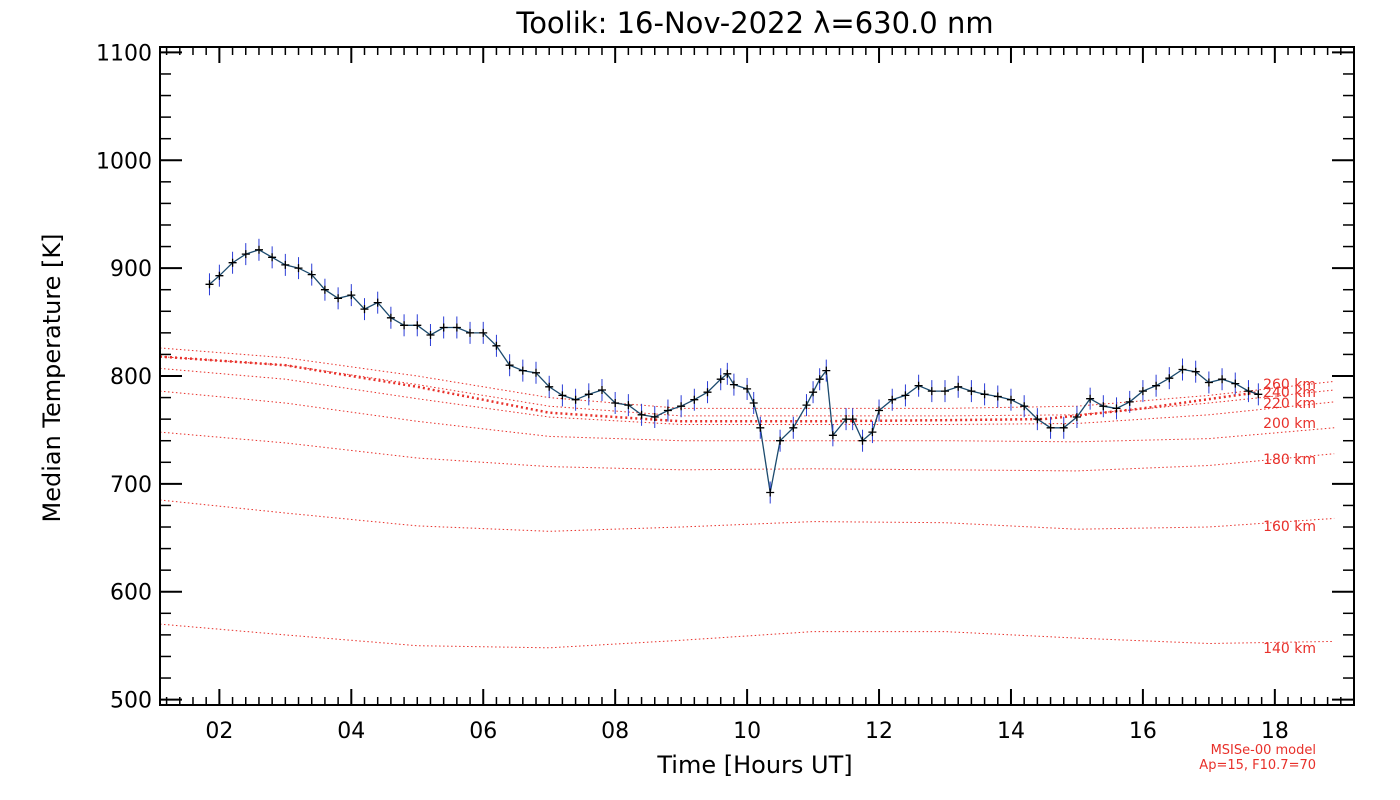 This screenshot has height=800, width=1400. Describe the element at coordinates (131, 485) in the screenshot. I see `y-tick-label: 700` at that location.